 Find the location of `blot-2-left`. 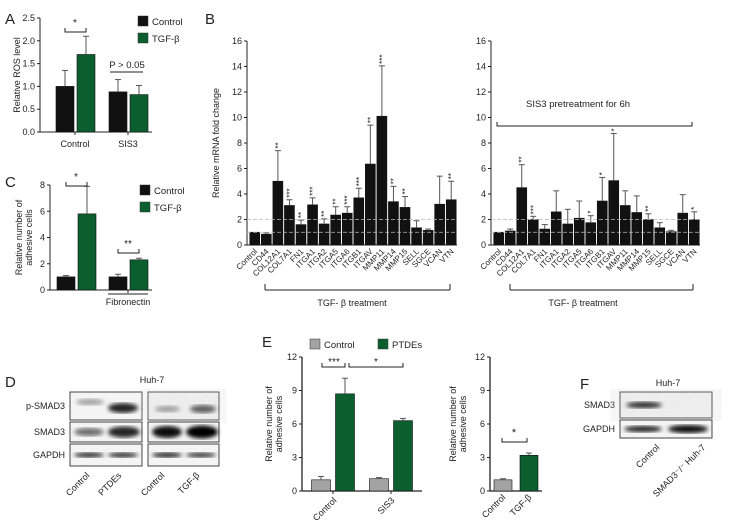

blot-2-left is located at coordinates (106, 455).